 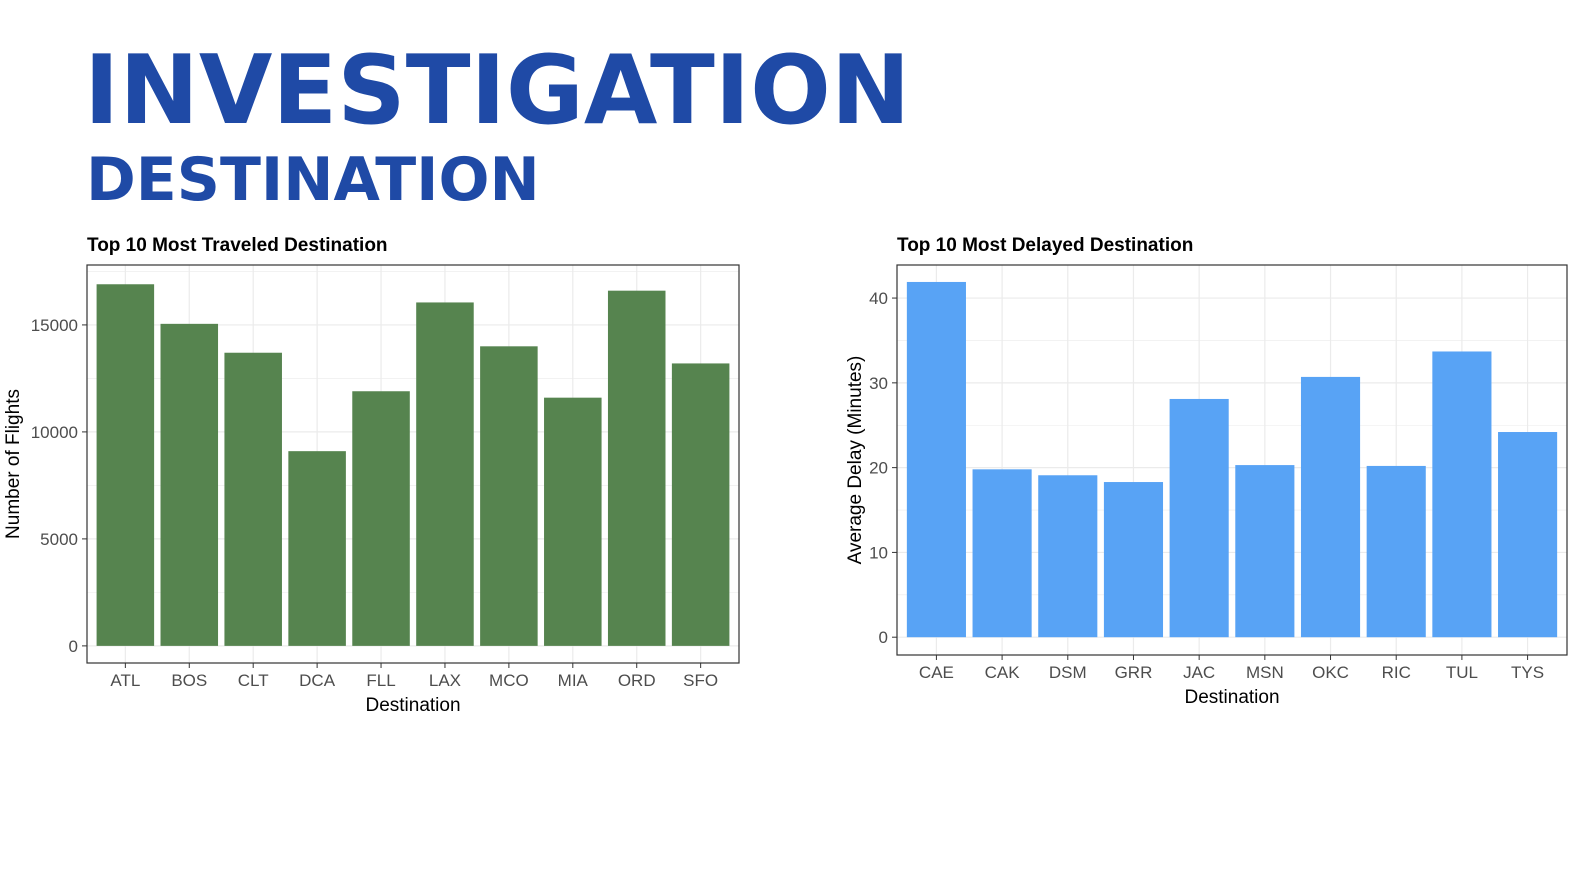 I want to click on x-tick-label: CAE, so click(x=936, y=672).